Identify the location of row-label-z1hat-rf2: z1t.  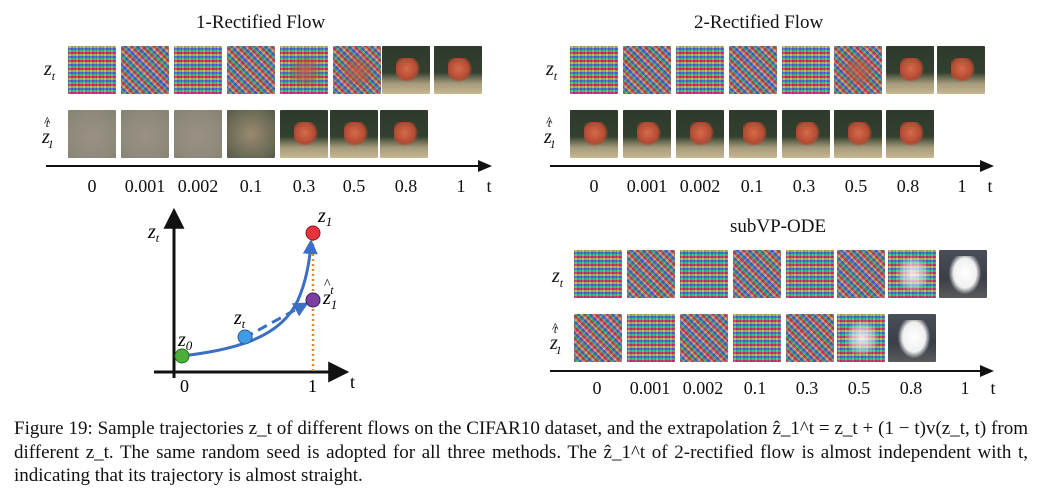
(552, 133).